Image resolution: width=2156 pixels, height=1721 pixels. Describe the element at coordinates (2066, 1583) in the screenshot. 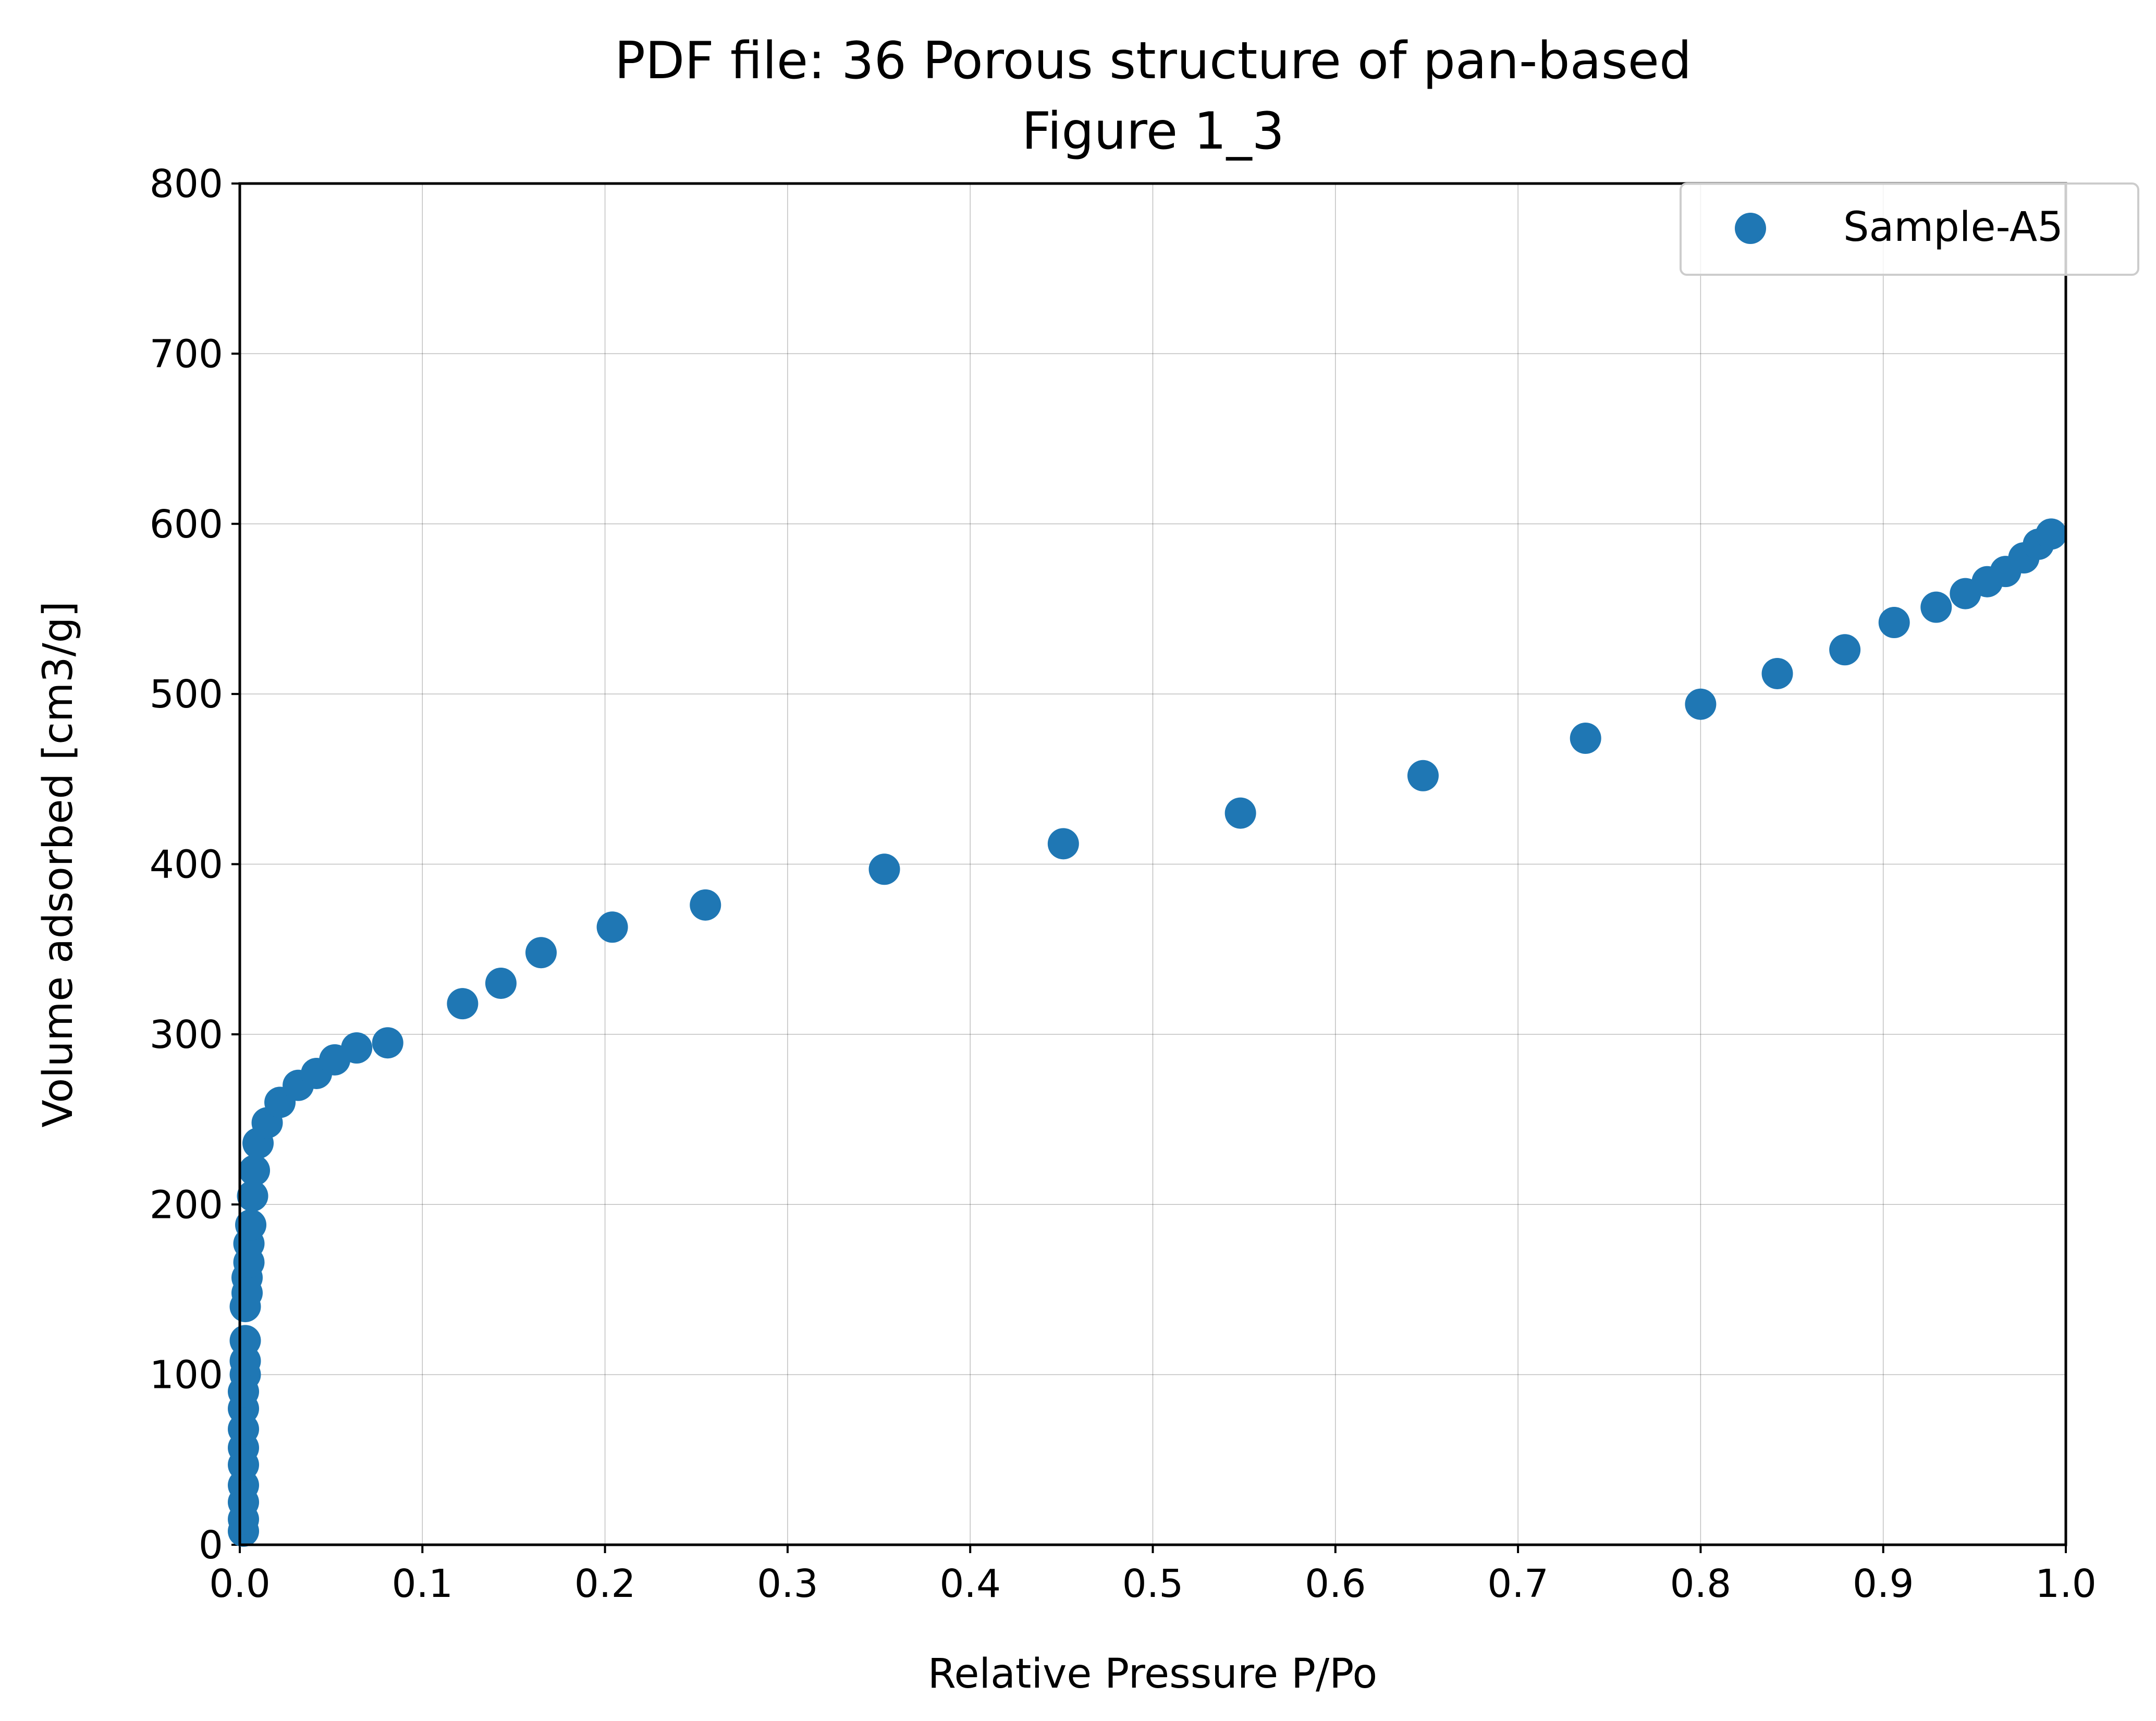

I see `x-tick-label: 1.0` at that location.